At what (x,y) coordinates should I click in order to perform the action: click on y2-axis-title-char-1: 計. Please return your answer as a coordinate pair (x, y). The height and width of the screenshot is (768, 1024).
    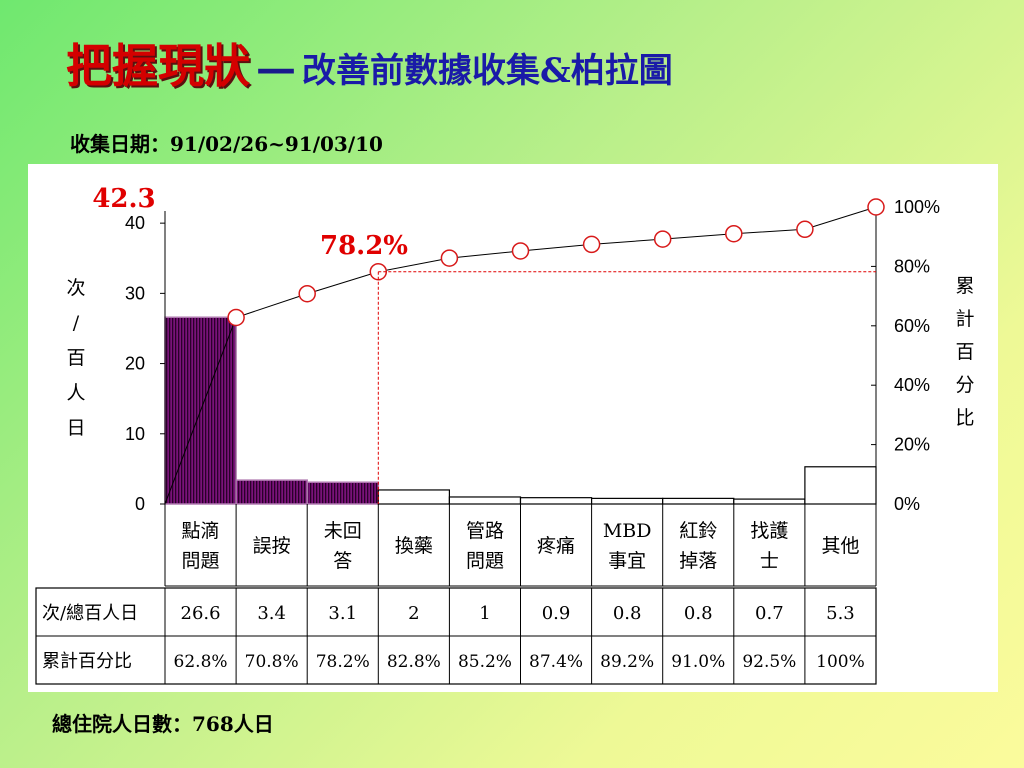
    Looking at the image, I should click on (964, 319).